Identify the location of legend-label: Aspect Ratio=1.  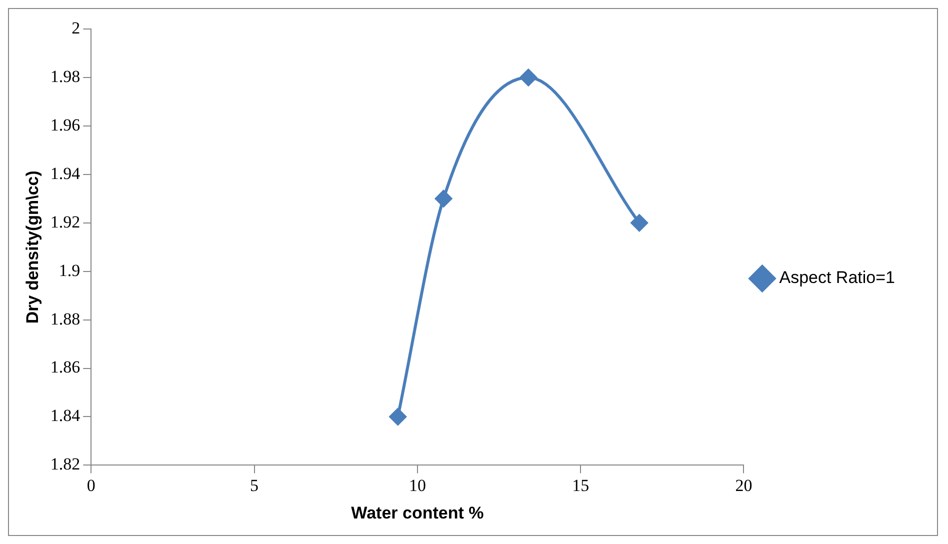
(837, 278).